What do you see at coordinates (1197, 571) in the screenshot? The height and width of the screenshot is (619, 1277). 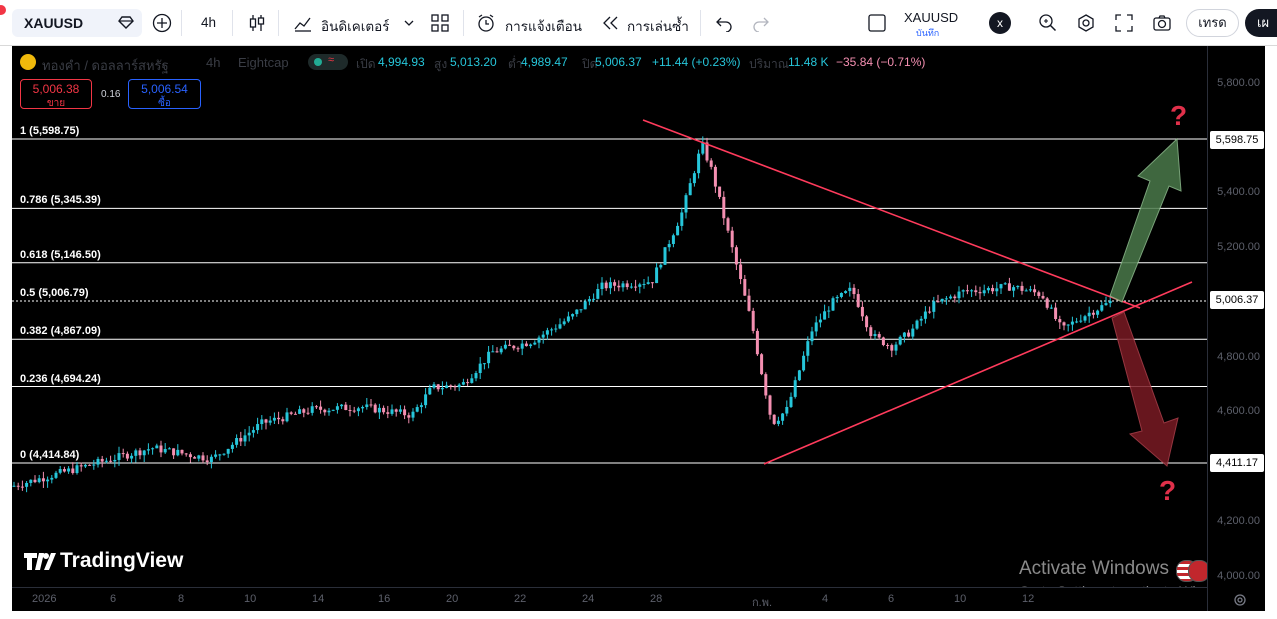 I see `flag-icon` at bounding box center [1197, 571].